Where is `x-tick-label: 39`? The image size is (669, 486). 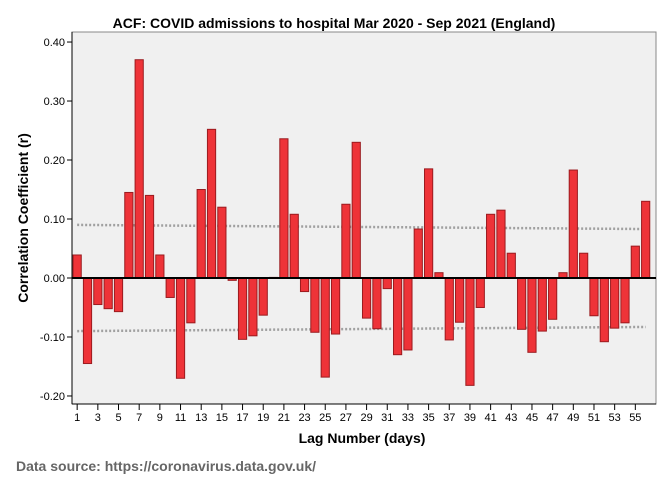
x-tick-label: 39 is located at coordinates (470, 418).